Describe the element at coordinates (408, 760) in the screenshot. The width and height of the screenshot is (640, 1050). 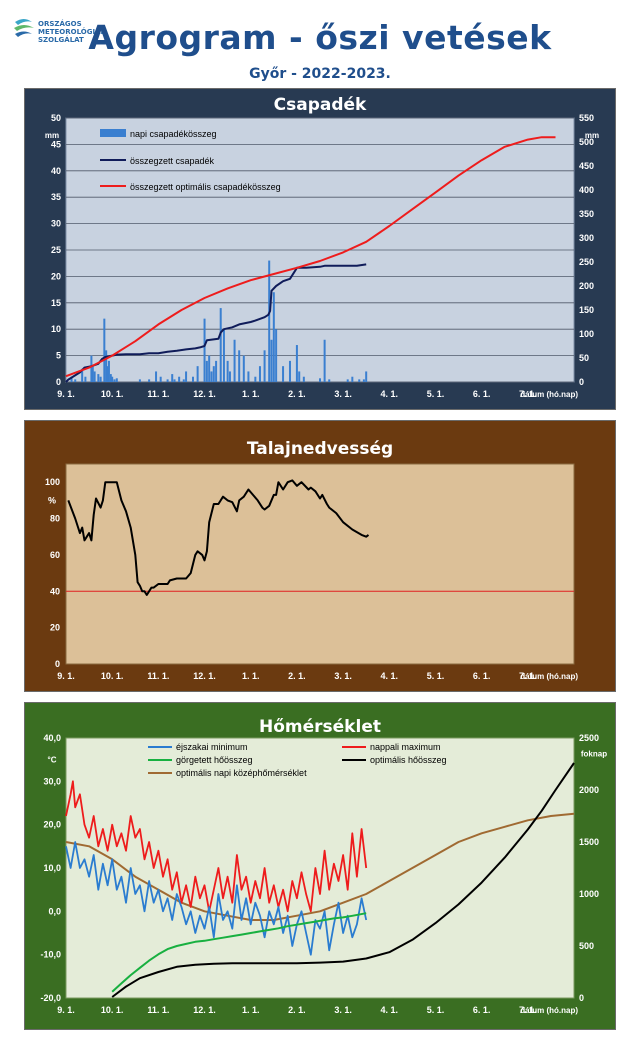
I see `legend-entry: optimális hőösszeg` at that location.